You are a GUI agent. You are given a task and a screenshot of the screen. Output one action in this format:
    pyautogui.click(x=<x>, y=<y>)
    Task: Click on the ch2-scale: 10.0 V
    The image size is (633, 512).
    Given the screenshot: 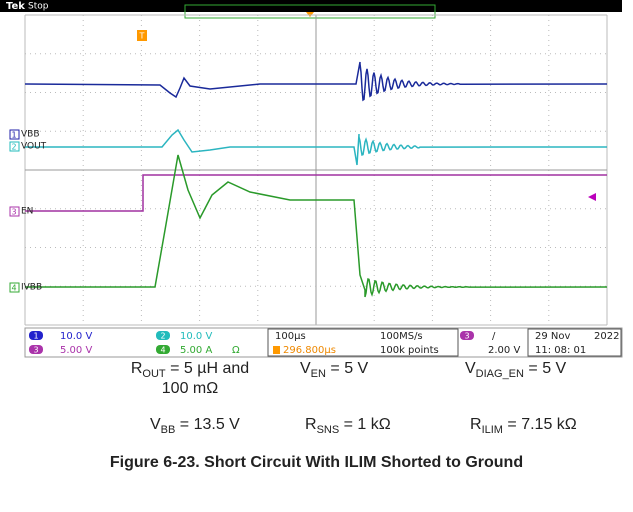 What is the action you would take?
    pyautogui.click(x=196, y=336)
    